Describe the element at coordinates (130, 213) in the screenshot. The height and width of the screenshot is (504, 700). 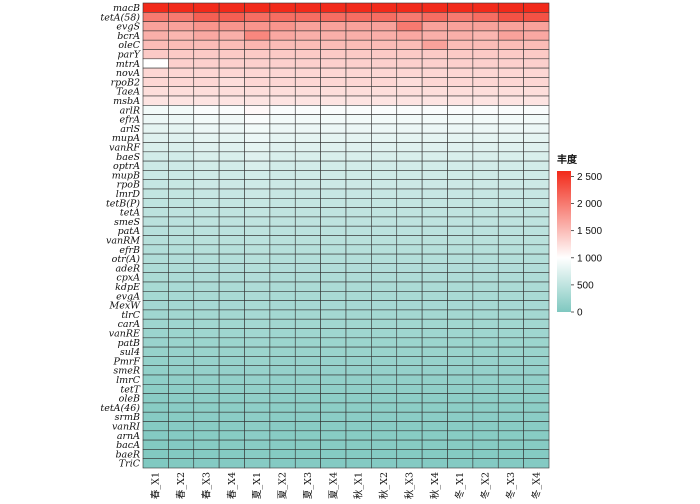
I see `row-label: tetA` at that location.